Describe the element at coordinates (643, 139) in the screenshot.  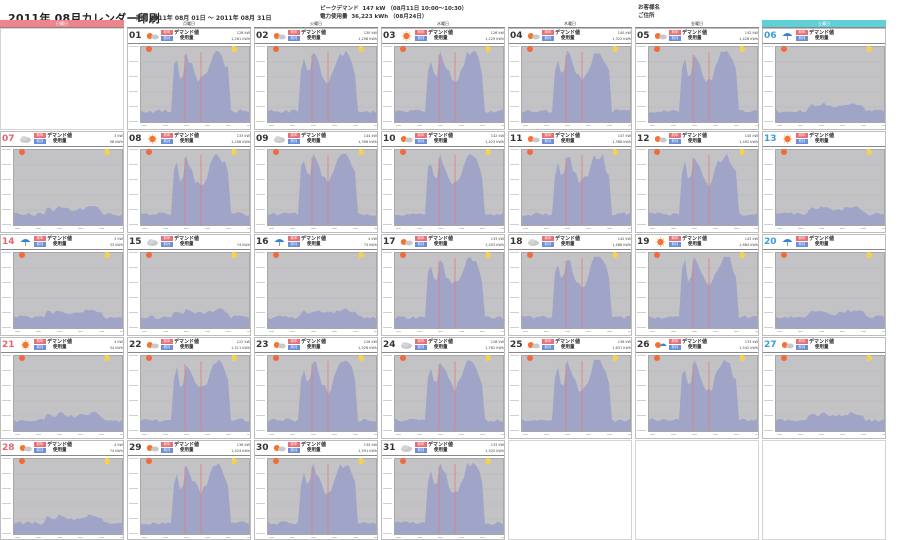
I see `day-number: 12` at that location.